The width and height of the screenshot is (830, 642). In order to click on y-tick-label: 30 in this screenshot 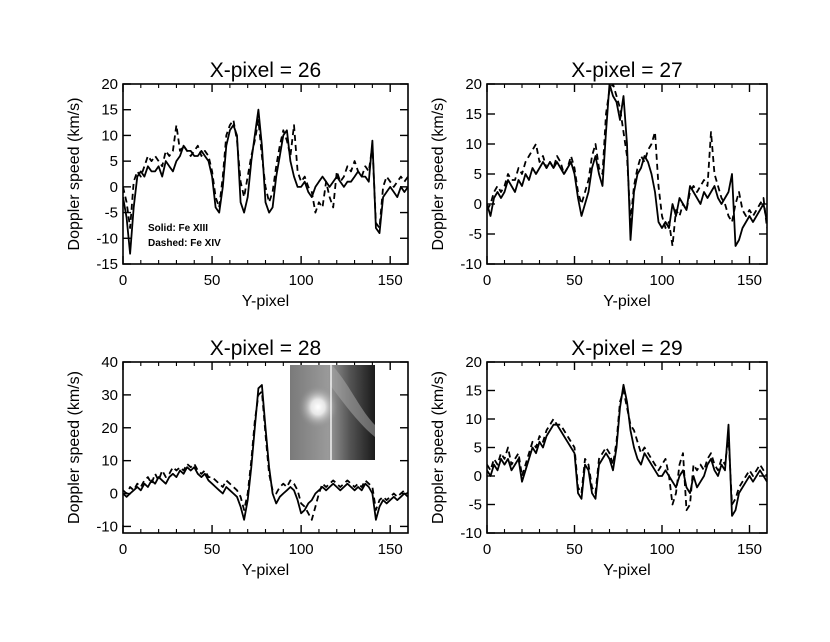, I will do `click(109, 395)`.